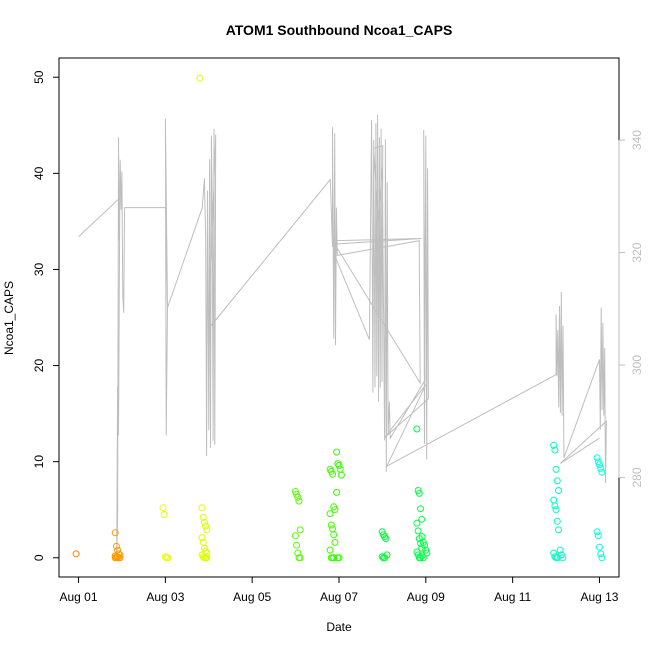  Describe the element at coordinates (39, 173) in the screenshot. I see `y-tick-label: 40` at that location.